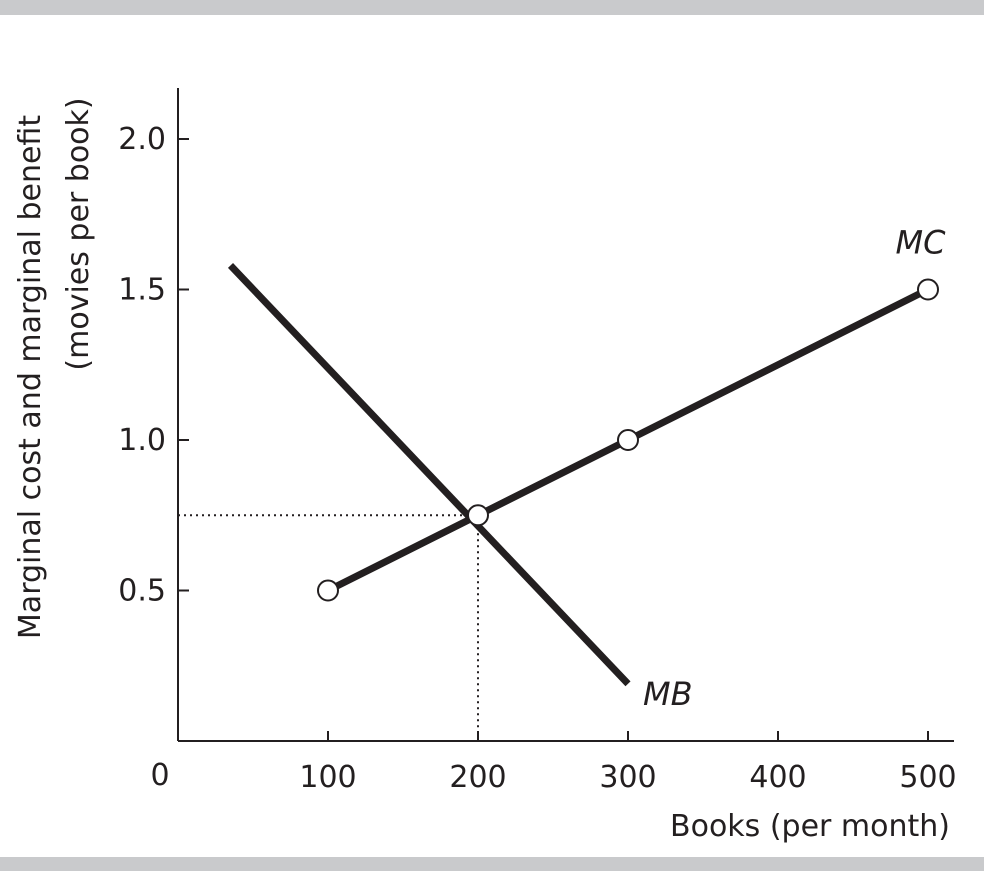 The width and height of the screenshot is (984, 871). Describe the element at coordinates (921, 242) in the screenshot. I see `mc-label: MC` at that location.